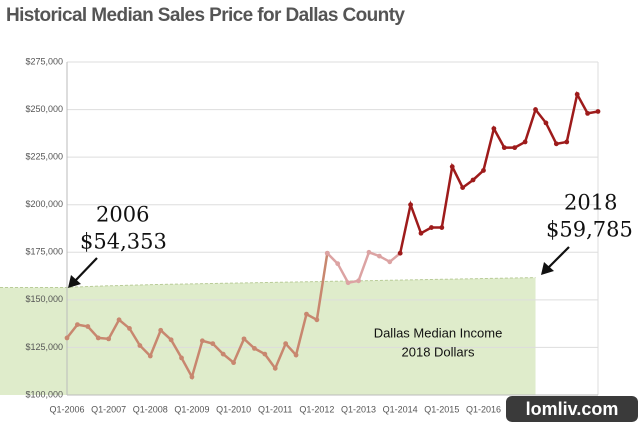 This screenshot has height=424, width=640. I want to click on x-tick-label: Q1-2013, so click(358, 409).